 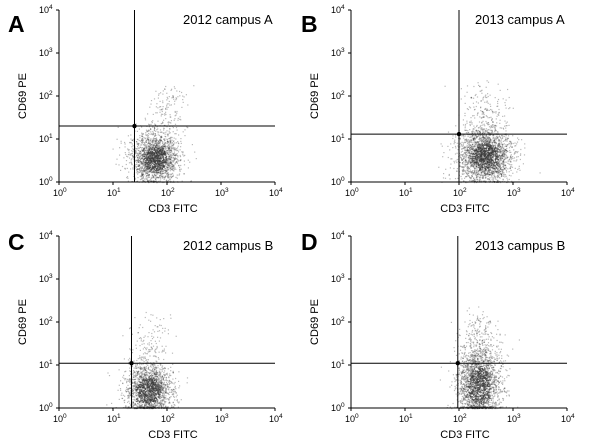 I want to click on events-scatter, so click(x=147, y=360).